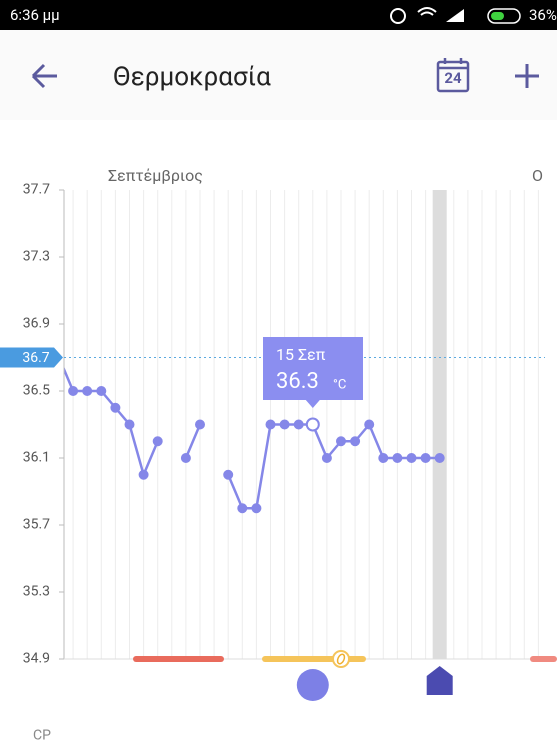  I want to click on battery-text: 36%, so click(543, 15).